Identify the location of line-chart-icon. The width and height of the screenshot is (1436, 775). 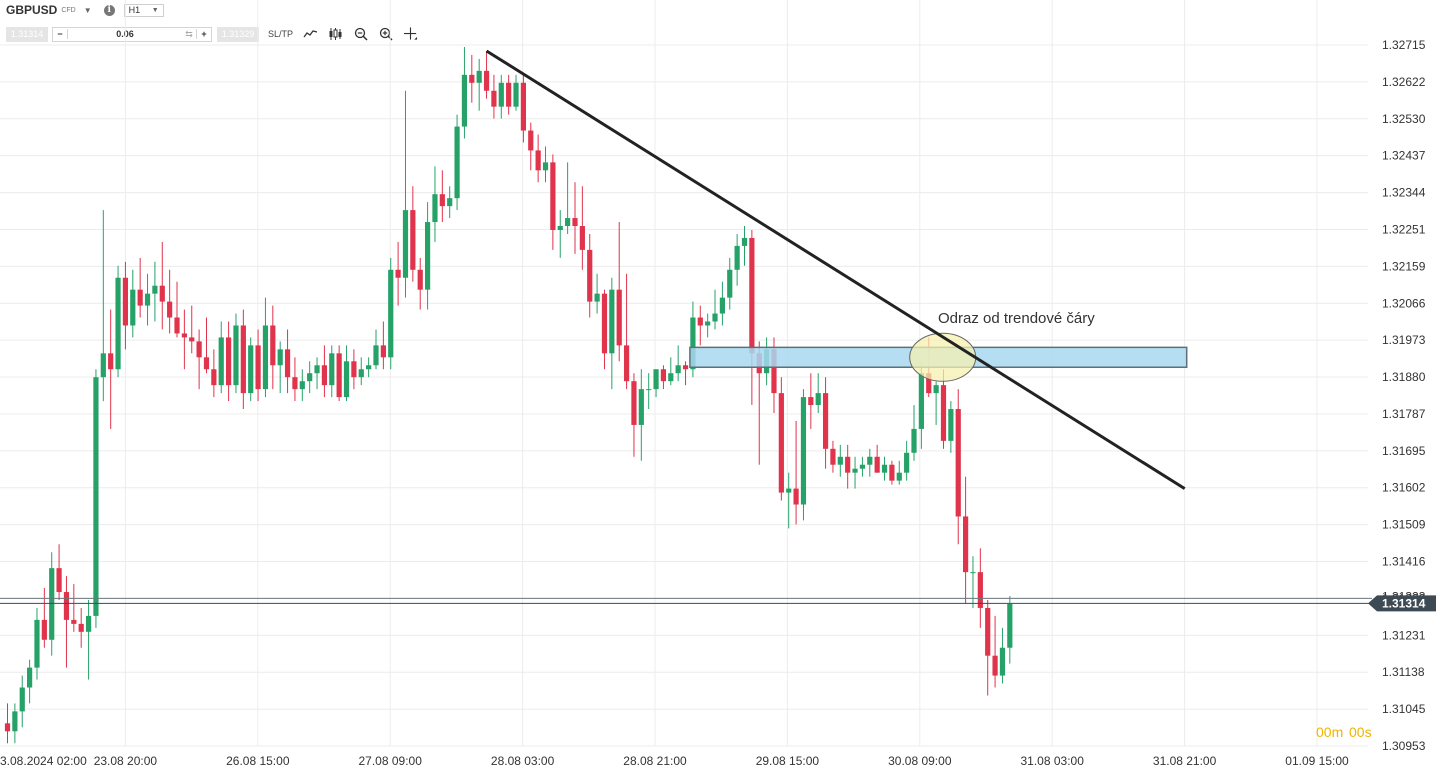
(310, 34).